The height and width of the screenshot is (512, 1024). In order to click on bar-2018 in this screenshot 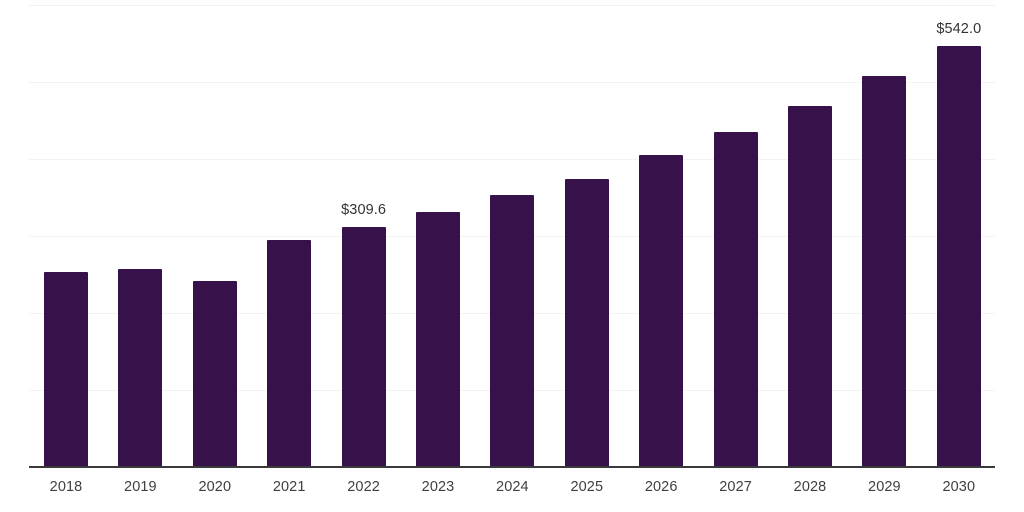, I will do `click(66, 369)`.